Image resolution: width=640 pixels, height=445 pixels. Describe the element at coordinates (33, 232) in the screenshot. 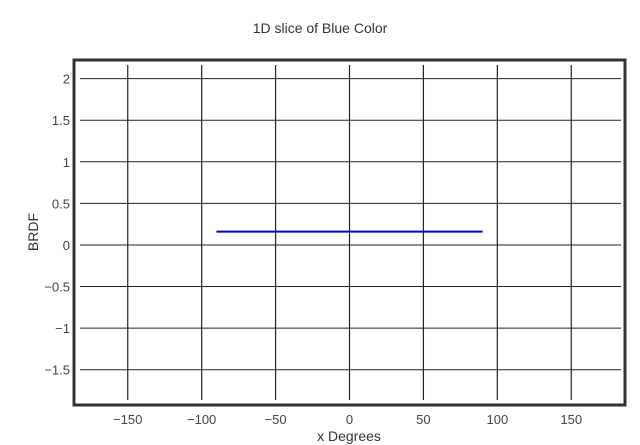

I see `y-axis-label: BRDF` at that location.